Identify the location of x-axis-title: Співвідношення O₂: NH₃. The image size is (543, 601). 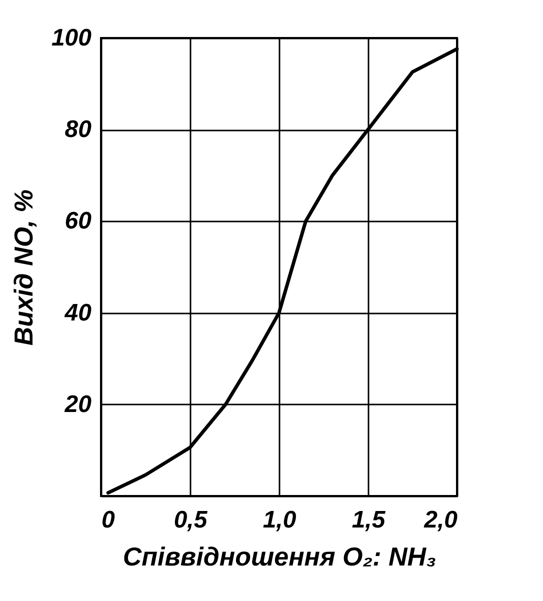
(279, 557).